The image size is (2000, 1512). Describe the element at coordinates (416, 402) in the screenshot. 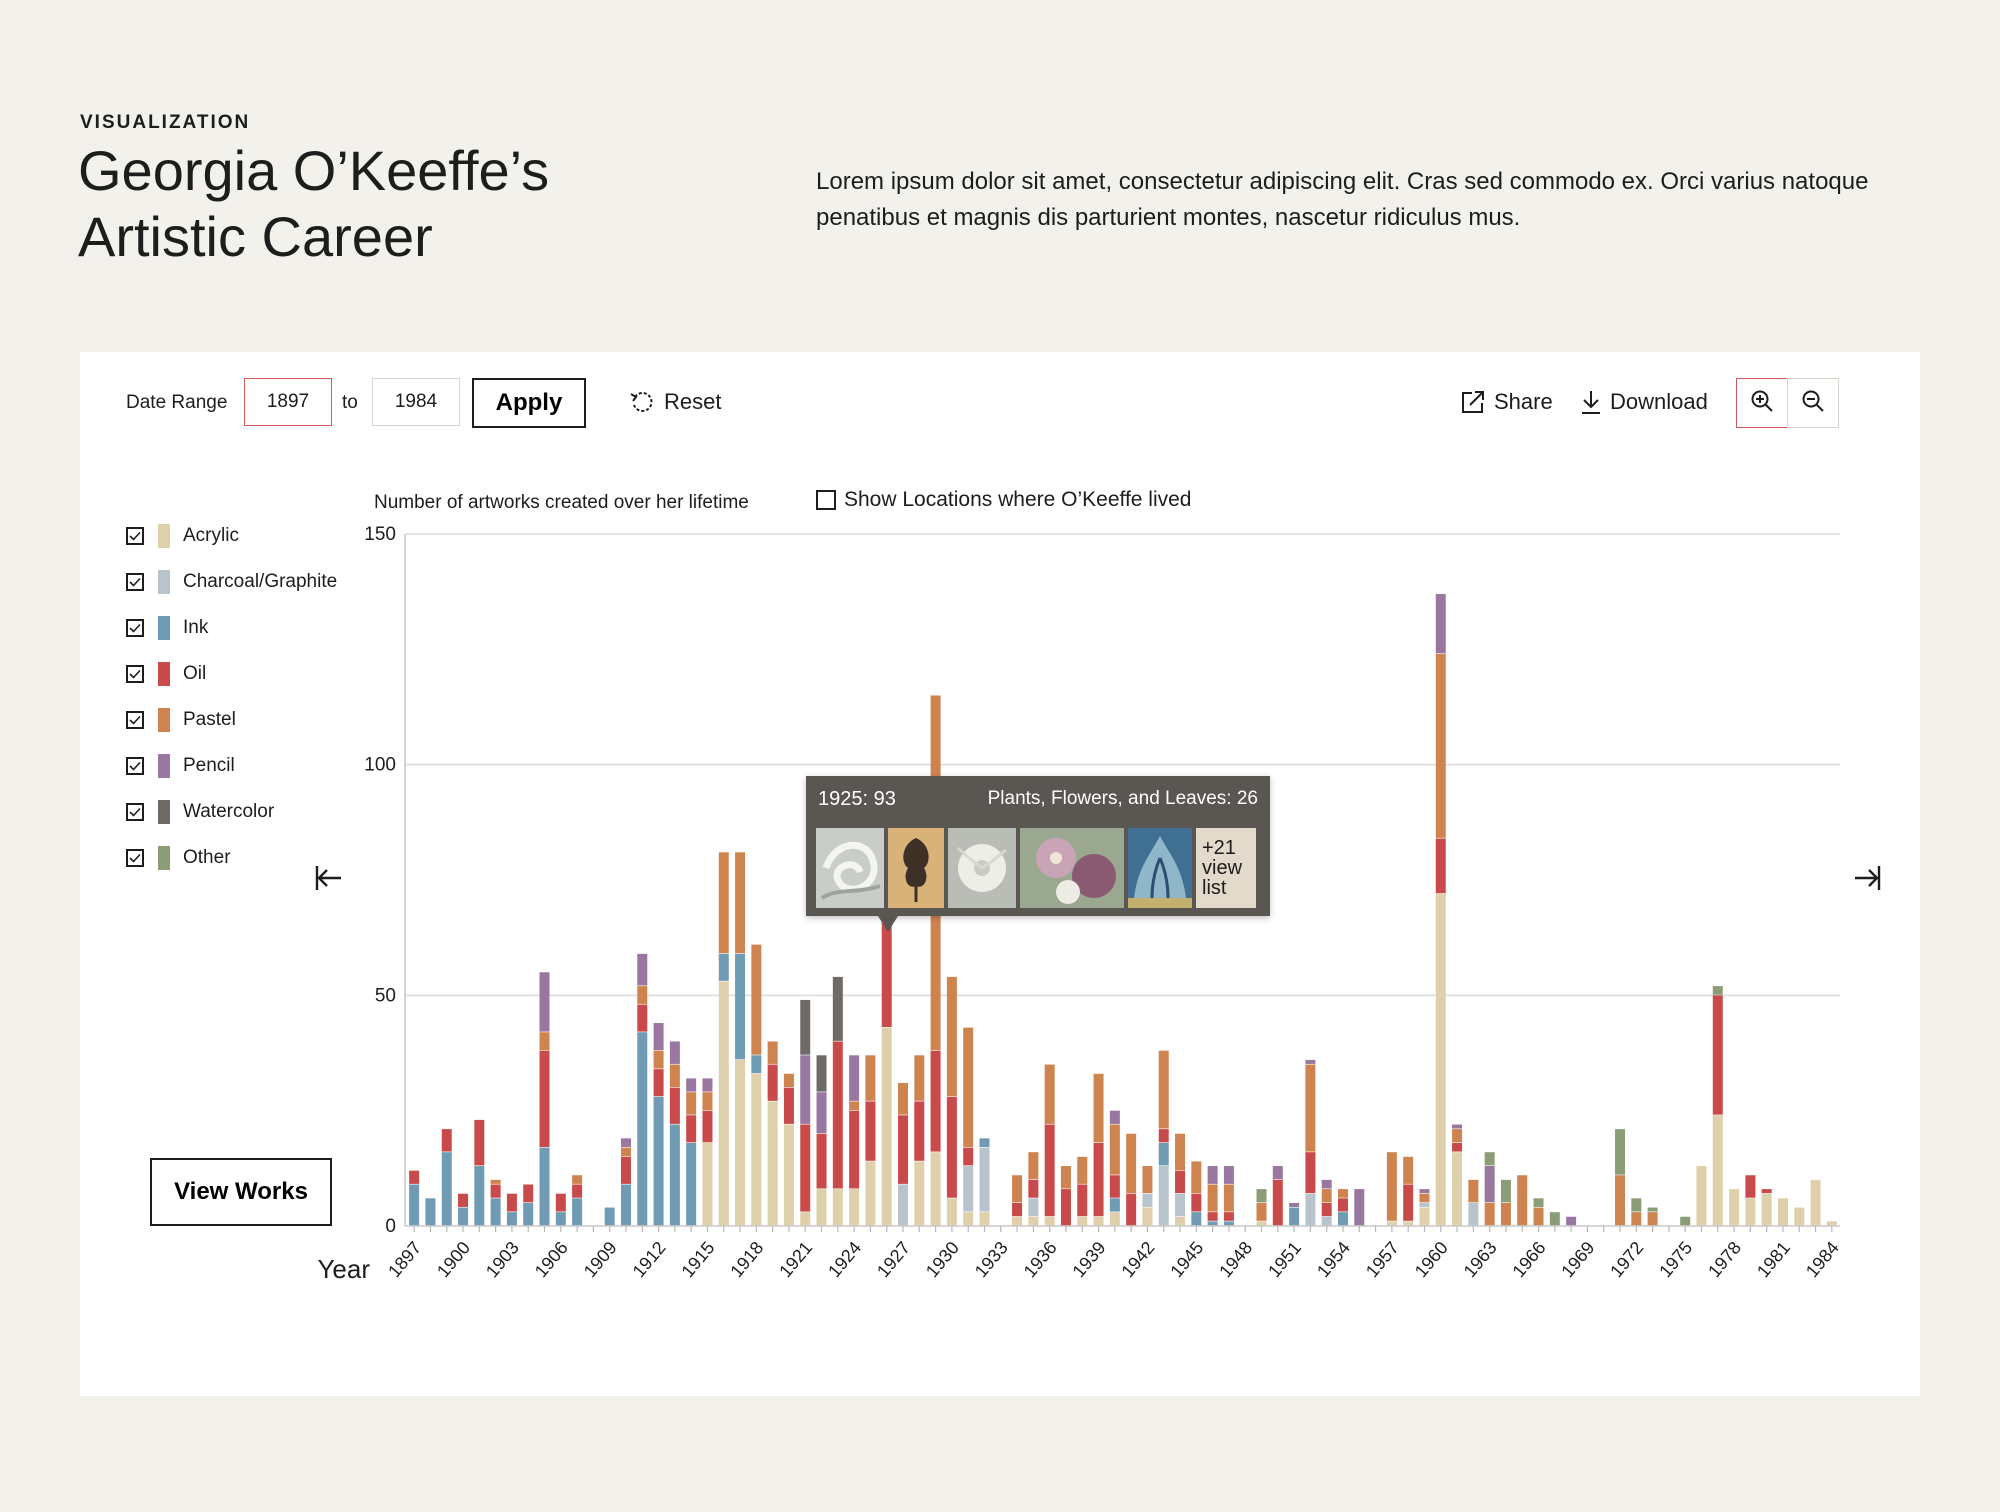

I see `end-year-input: 1984` at that location.